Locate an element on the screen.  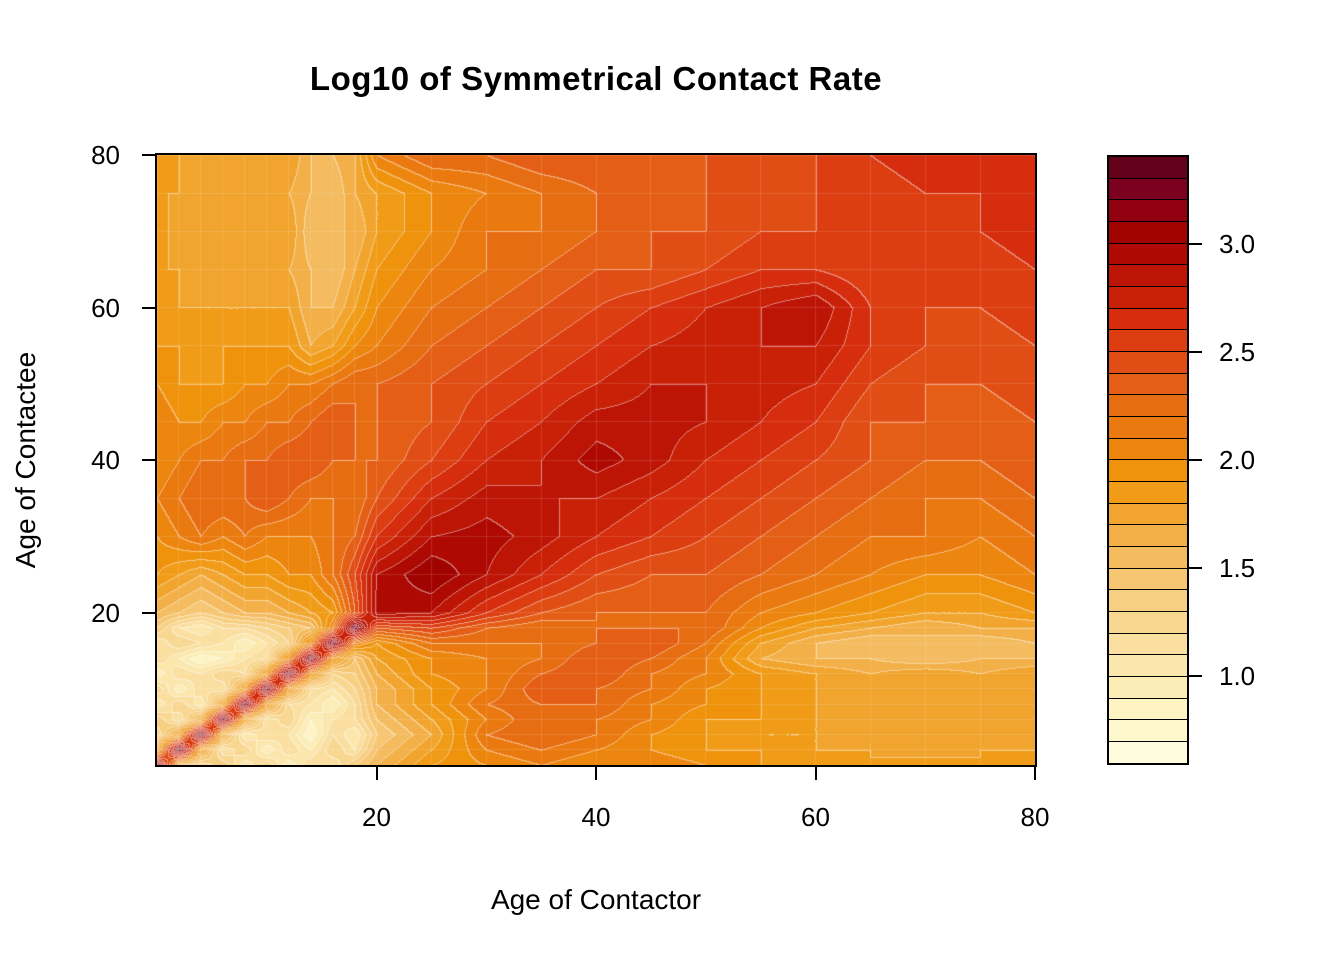
y-axis-tick-label: 60 is located at coordinates (105, 307).